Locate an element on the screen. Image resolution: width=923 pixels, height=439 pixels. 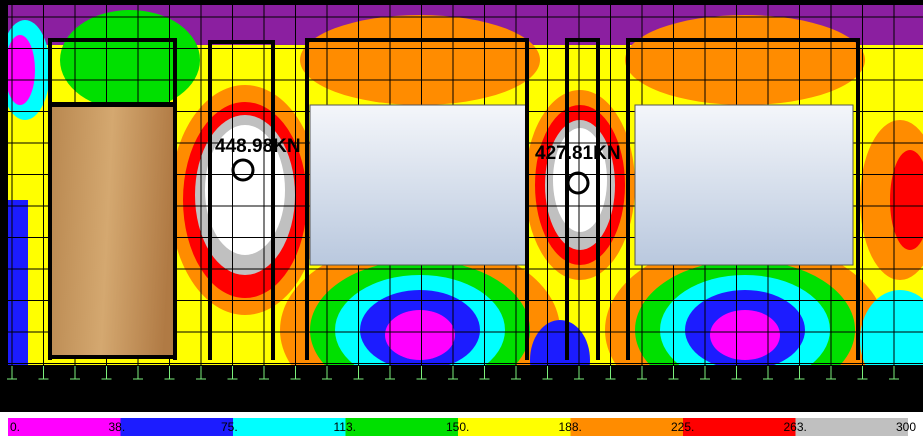
supports is located at coordinates (453, 373).